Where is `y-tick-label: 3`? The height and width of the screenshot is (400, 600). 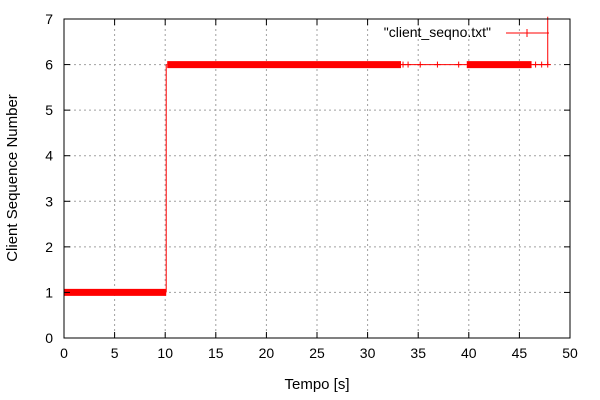 y-tick-label: 3 is located at coordinates (49, 201).